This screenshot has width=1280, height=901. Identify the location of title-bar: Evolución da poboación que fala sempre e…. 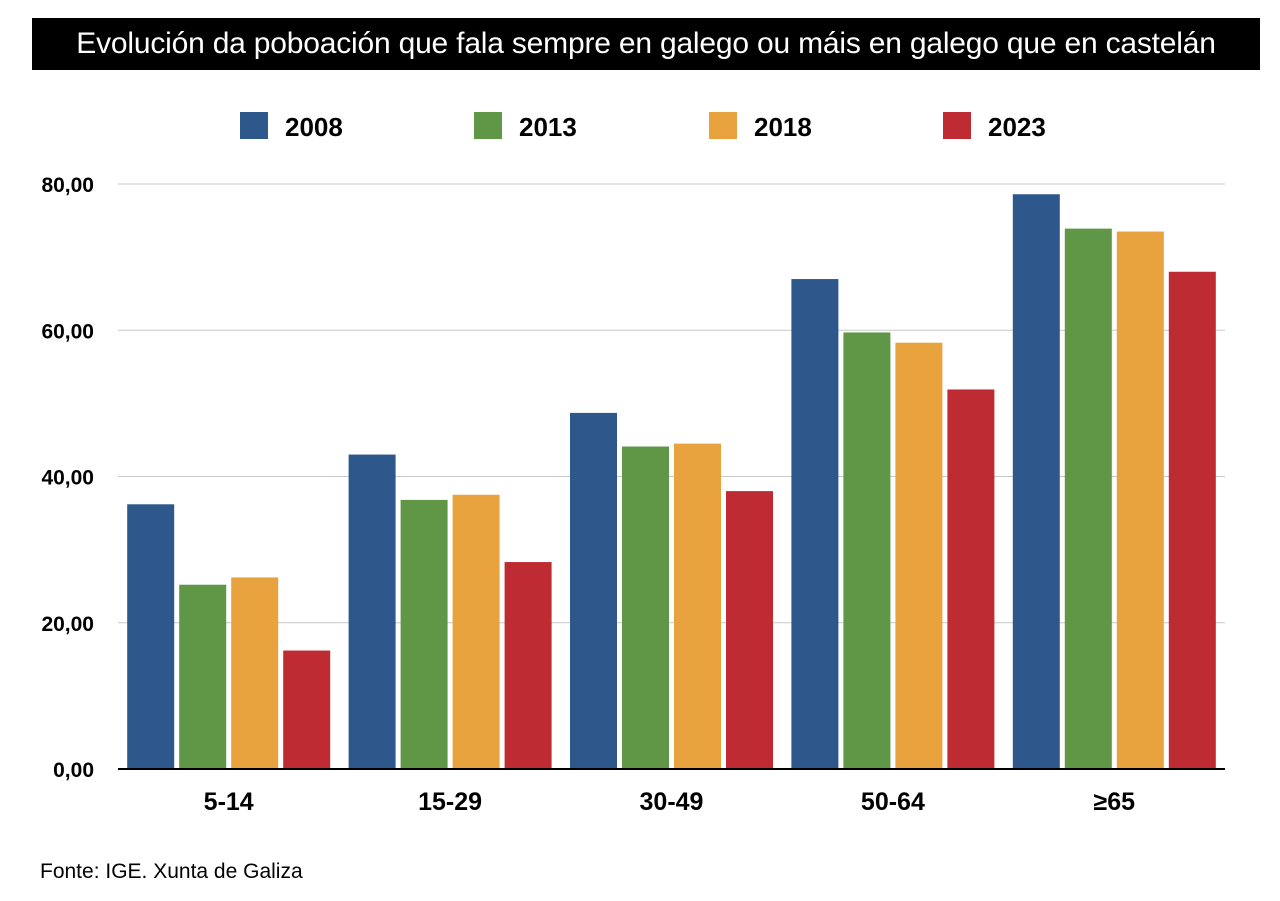
(646, 44).